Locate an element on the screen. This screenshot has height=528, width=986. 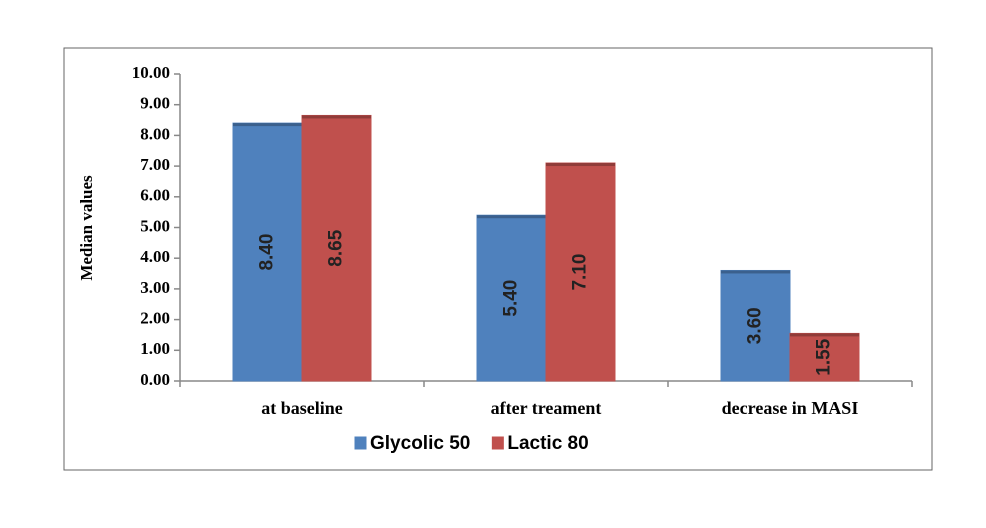
value-label: 3.60 is located at coordinates (755, 325).